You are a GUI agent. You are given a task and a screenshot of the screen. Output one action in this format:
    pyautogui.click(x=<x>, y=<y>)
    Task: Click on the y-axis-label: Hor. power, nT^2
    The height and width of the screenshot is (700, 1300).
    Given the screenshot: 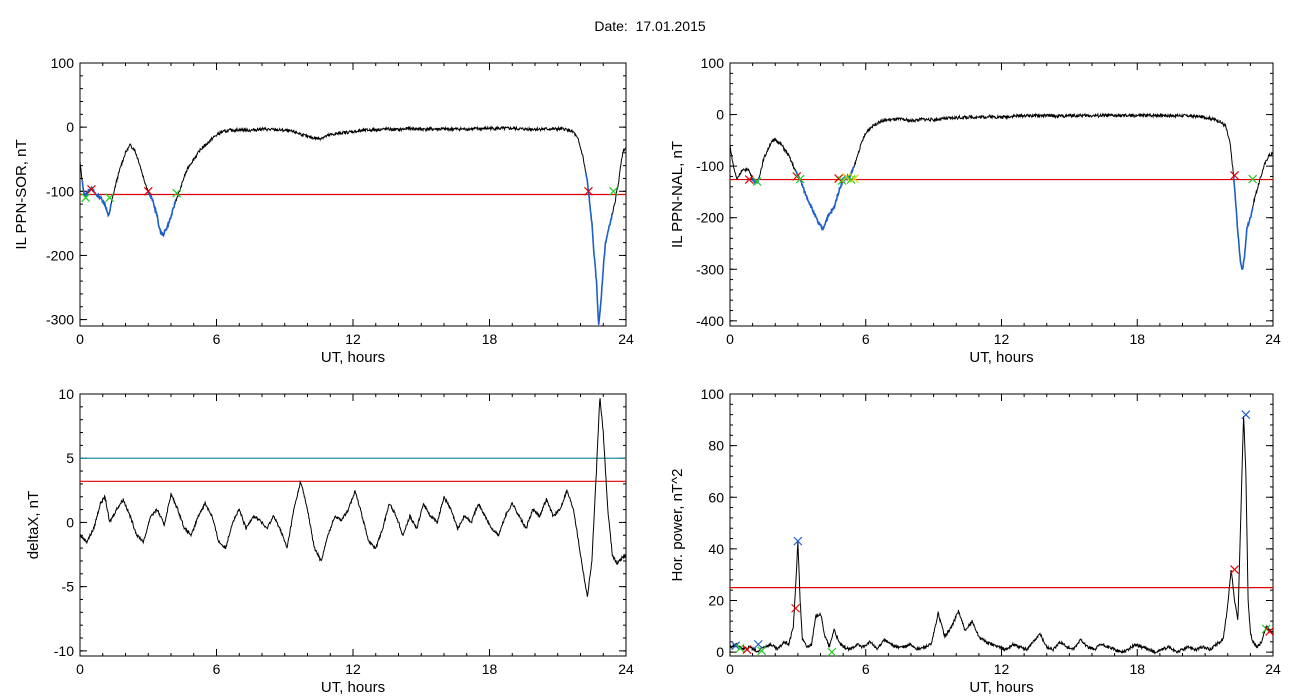 What is the action you would take?
    pyautogui.click(x=677, y=525)
    